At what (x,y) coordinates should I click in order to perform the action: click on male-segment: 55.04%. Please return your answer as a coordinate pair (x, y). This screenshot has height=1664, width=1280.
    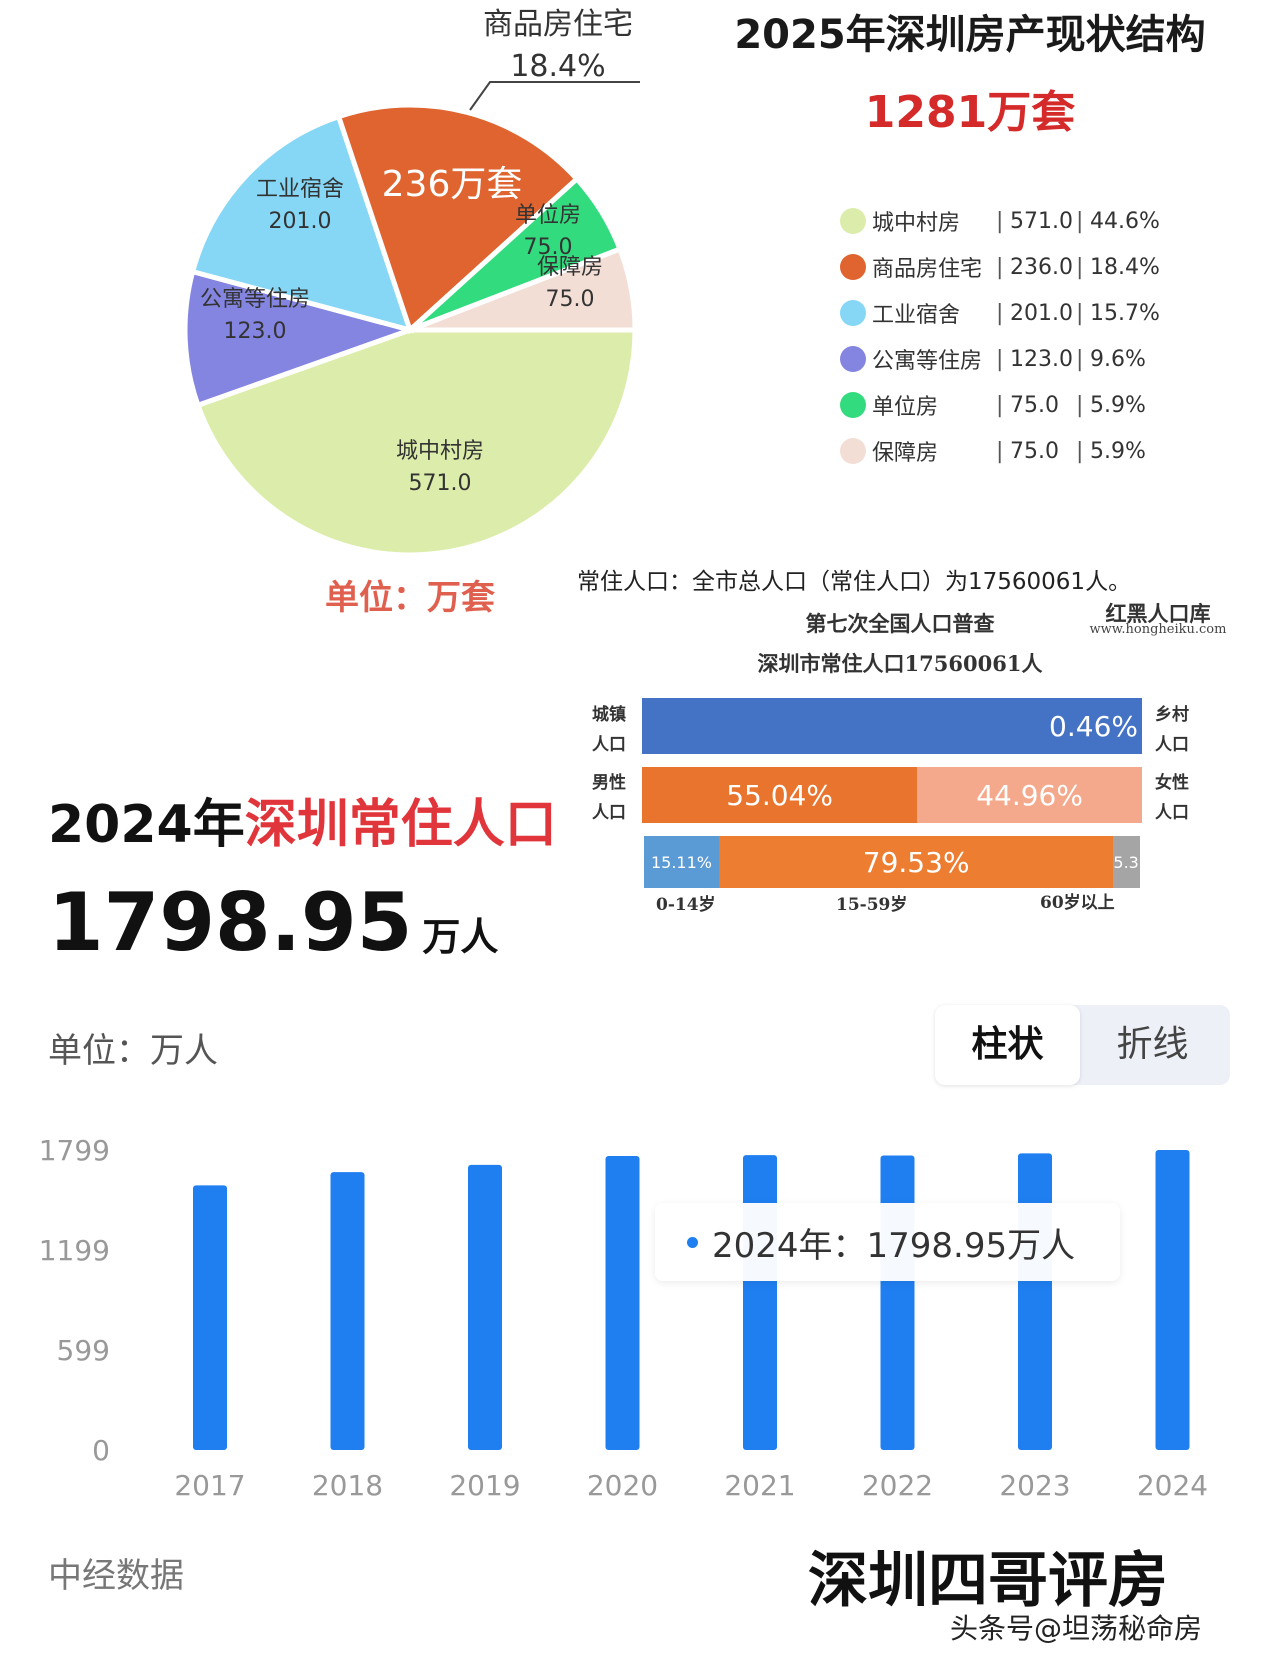
    Looking at the image, I should click on (780, 795).